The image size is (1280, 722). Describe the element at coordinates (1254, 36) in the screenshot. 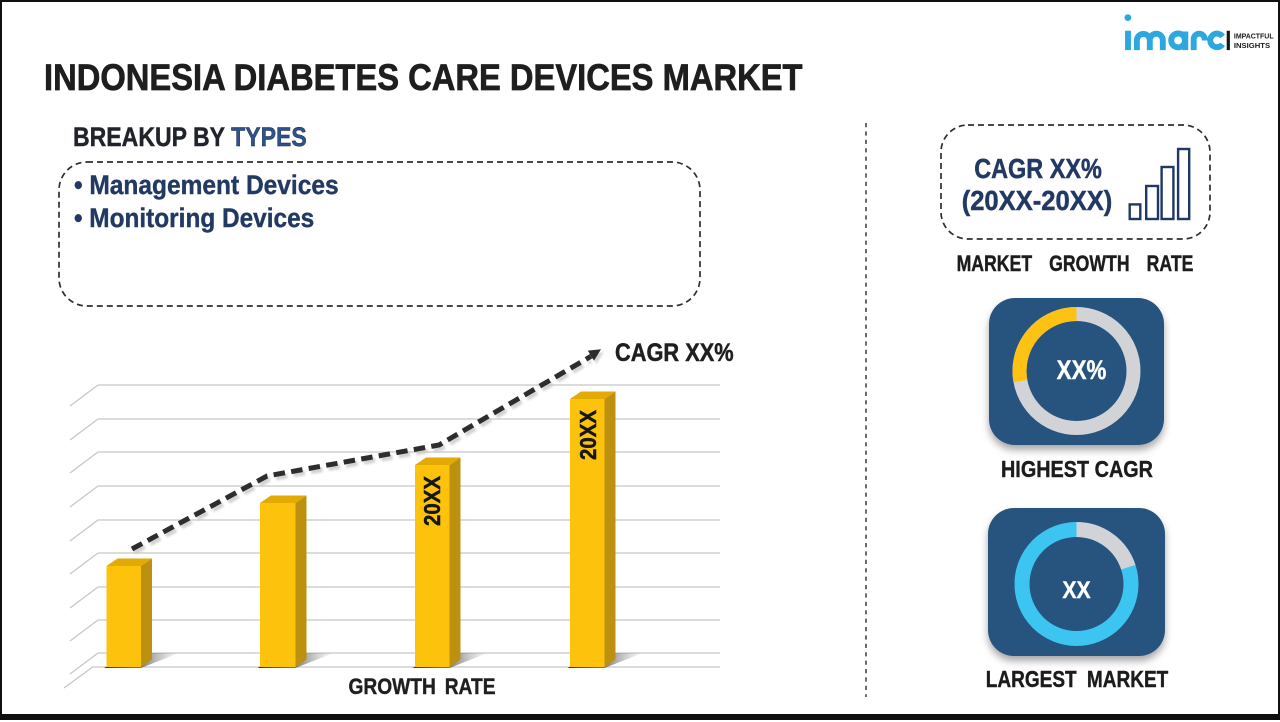

I see `svg-text: IMPACTFUL` at that location.